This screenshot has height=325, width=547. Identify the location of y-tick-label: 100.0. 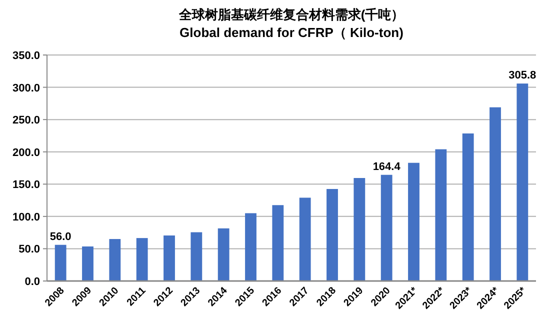
(26, 217).